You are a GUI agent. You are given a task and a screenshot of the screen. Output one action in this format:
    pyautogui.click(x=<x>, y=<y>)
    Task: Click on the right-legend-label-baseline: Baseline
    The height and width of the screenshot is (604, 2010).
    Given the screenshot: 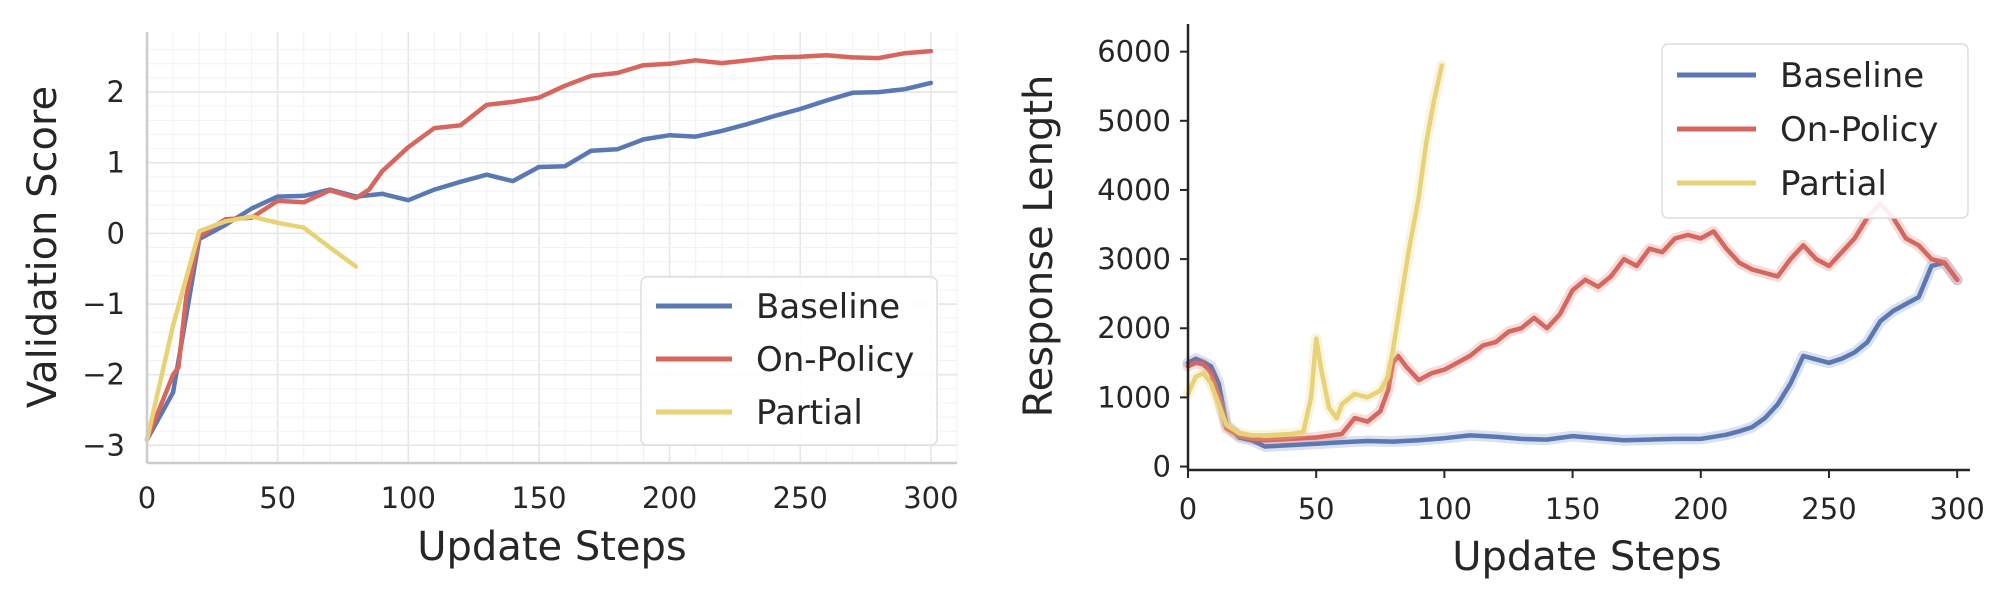 What is the action you would take?
    pyautogui.click(x=1852, y=76)
    